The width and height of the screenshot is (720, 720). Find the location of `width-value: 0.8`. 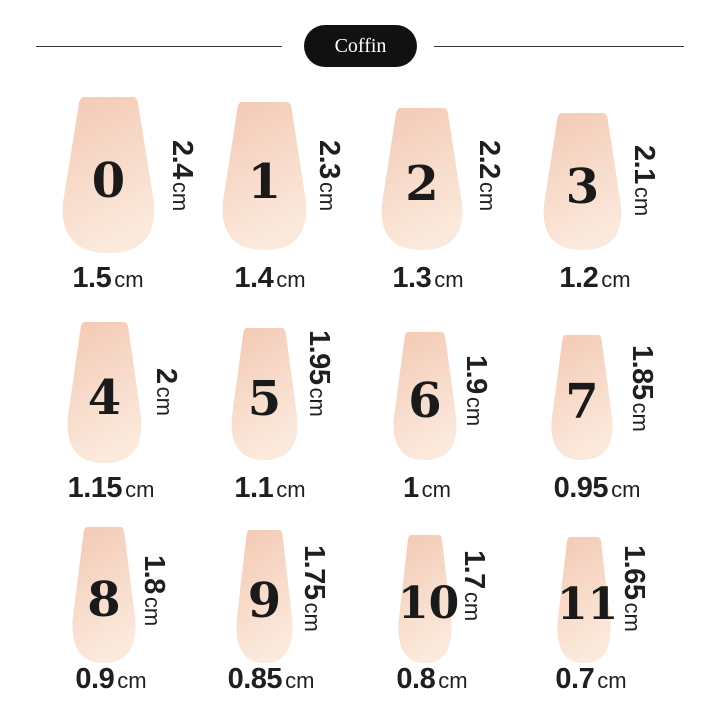

width-value: 0.8 is located at coordinates (416, 679).